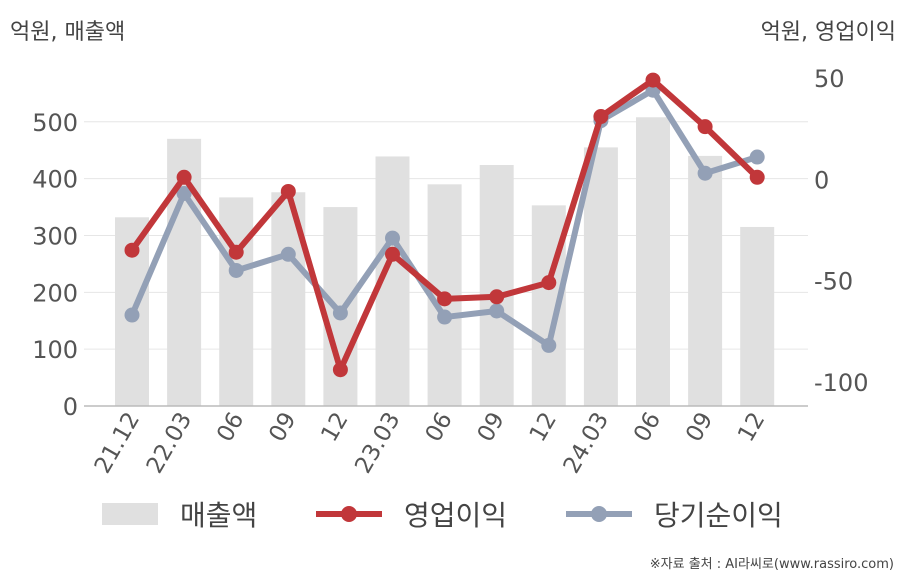  What do you see at coordinates (599, 514) in the screenshot?
I see `legend-line-swatch-net-income` at bounding box center [599, 514].